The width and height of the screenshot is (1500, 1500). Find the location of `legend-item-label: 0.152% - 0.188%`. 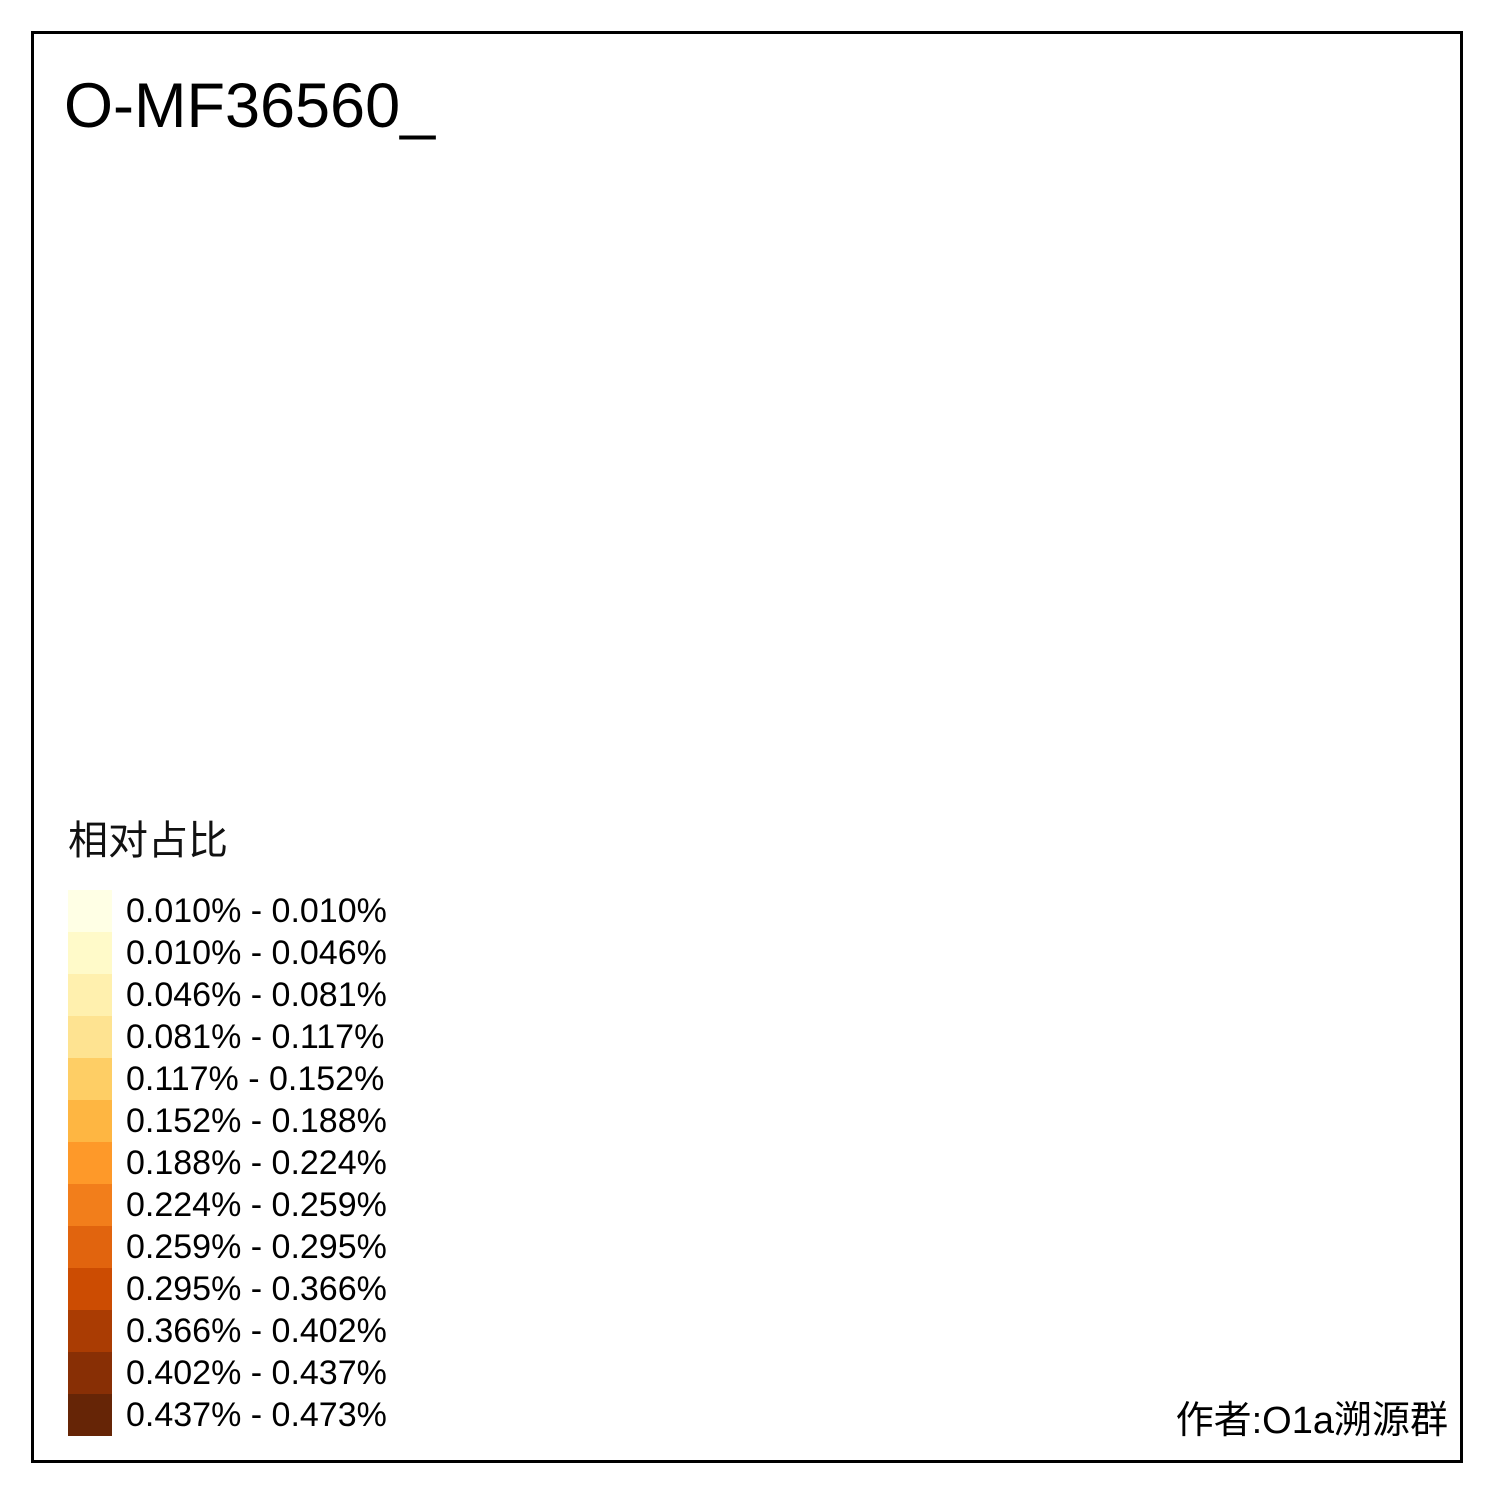

legend-item-label: 0.152% - 0.188% is located at coordinates (256, 1121).